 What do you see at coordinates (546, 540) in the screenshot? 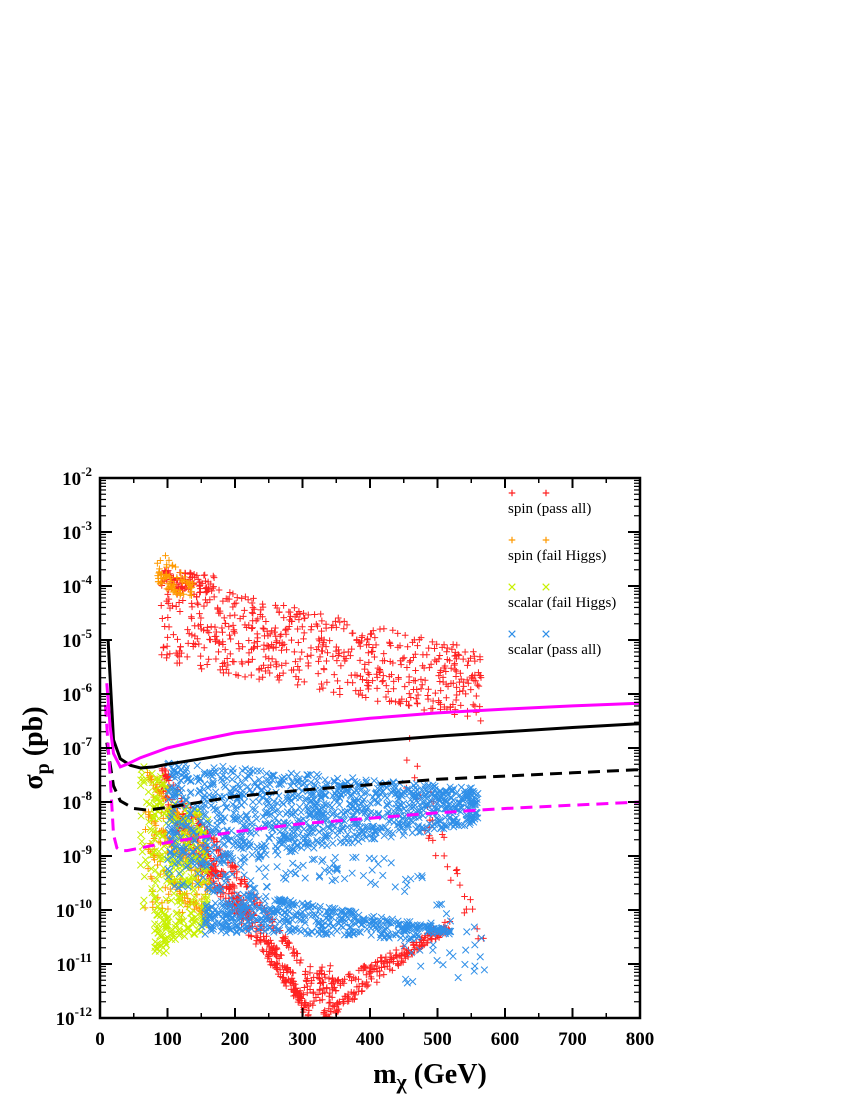
I see `legend-marker-spin-fail-higgs` at bounding box center [546, 540].